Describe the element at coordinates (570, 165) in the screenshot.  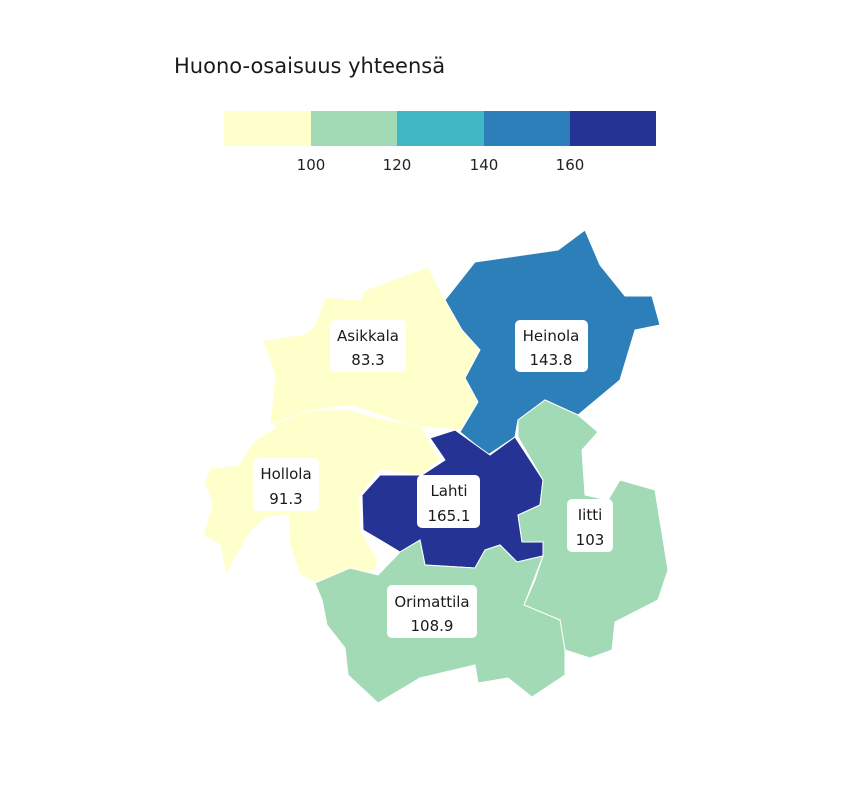
I see `legend-tick-3: 160` at that location.